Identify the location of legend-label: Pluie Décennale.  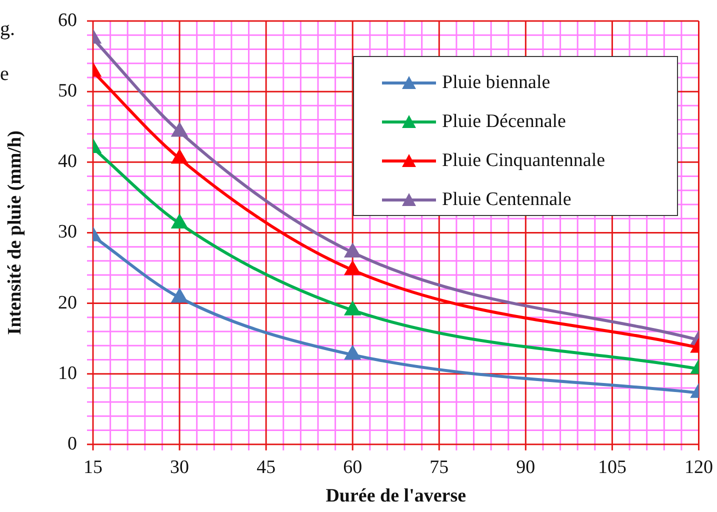
(504, 121).